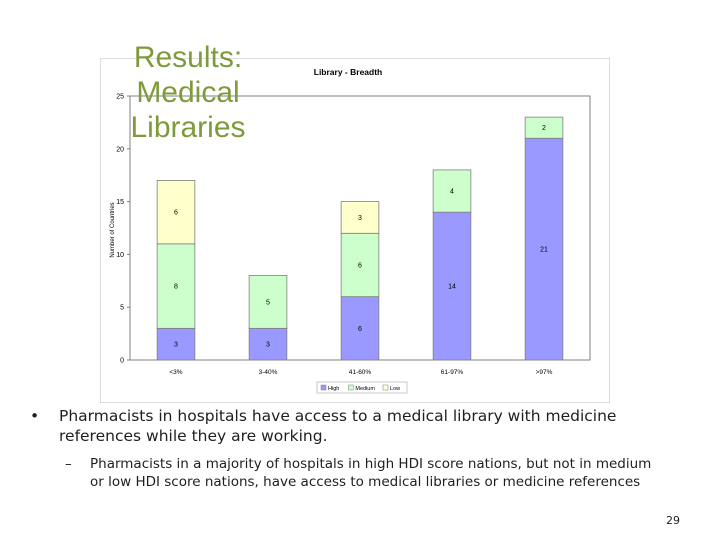 The image size is (720, 540). What do you see at coordinates (113, 229) in the screenshot?
I see `y-axis-label: Number of Countries` at bounding box center [113, 229].